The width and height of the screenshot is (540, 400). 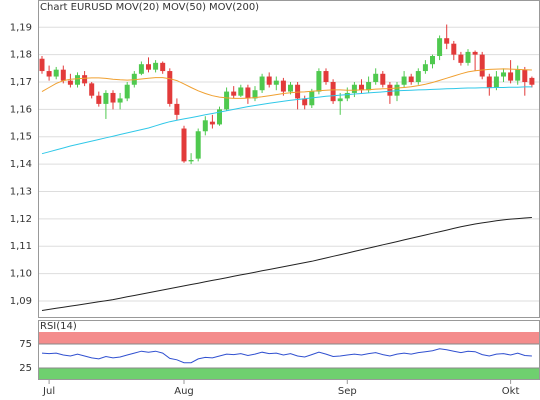 What do you see at coordinates (76, 7) in the screenshot?
I see `legend-title: Chart EURUSD` at bounding box center [76, 7].